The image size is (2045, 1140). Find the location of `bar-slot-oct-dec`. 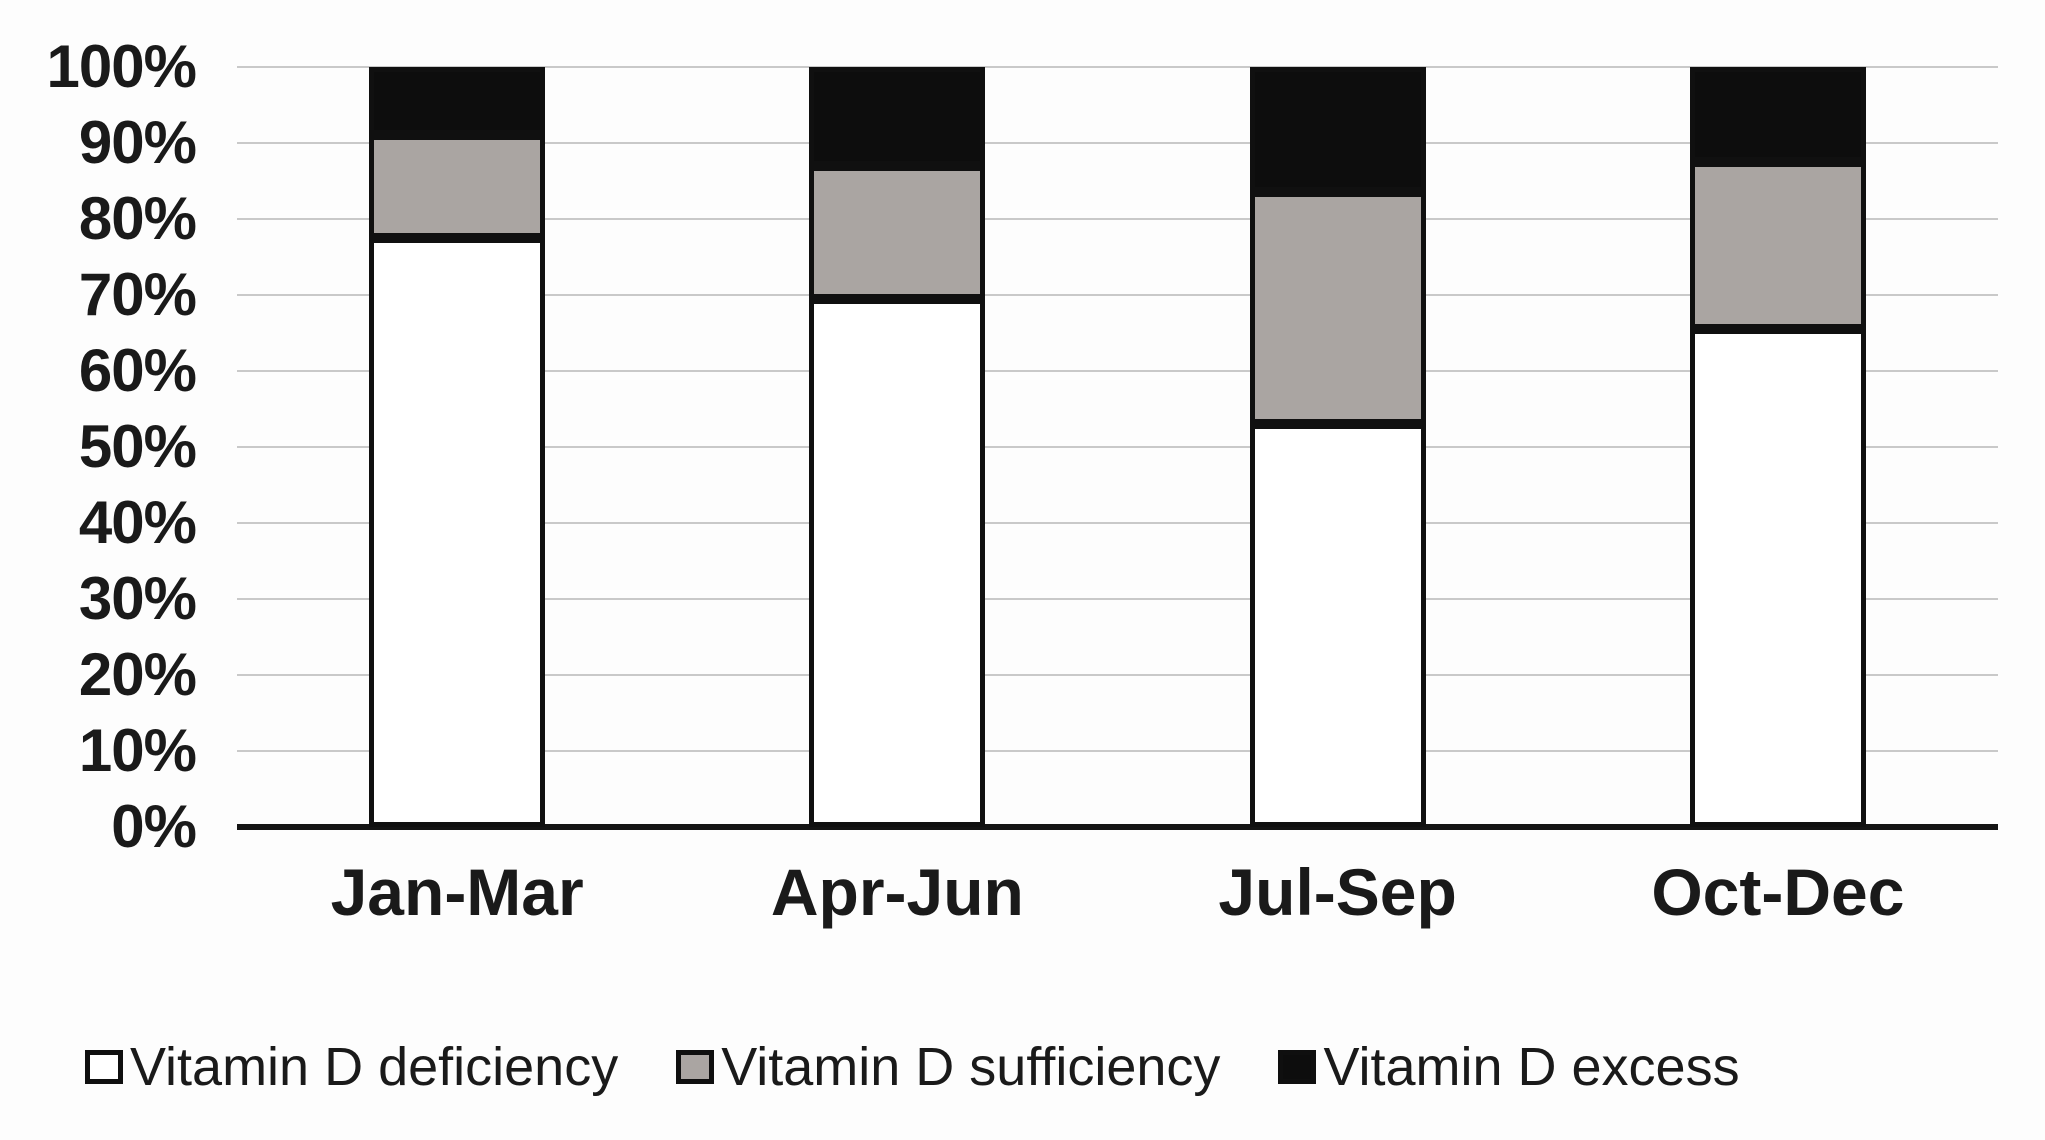

bar-slot-oct-dec is located at coordinates (1778, 447).